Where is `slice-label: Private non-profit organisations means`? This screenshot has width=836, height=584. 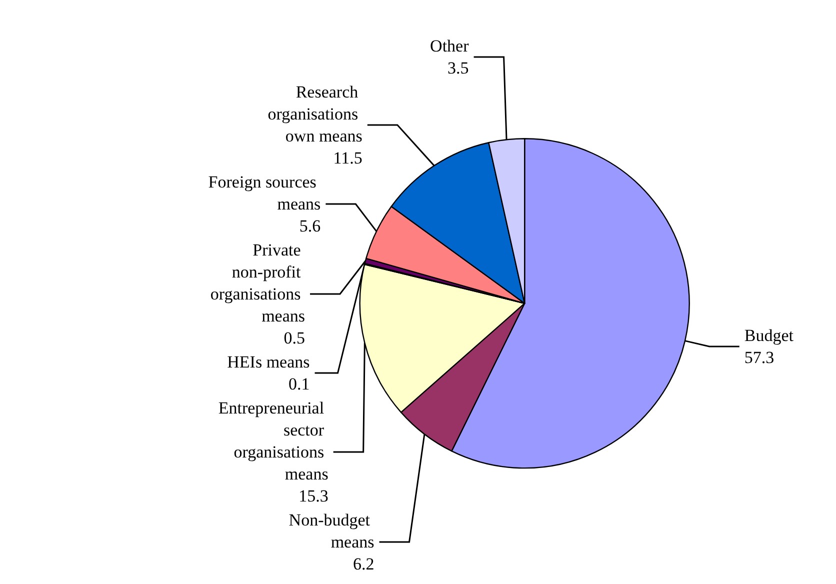 slice-label: Private non-profit organisations means is located at coordinates (258, 283).